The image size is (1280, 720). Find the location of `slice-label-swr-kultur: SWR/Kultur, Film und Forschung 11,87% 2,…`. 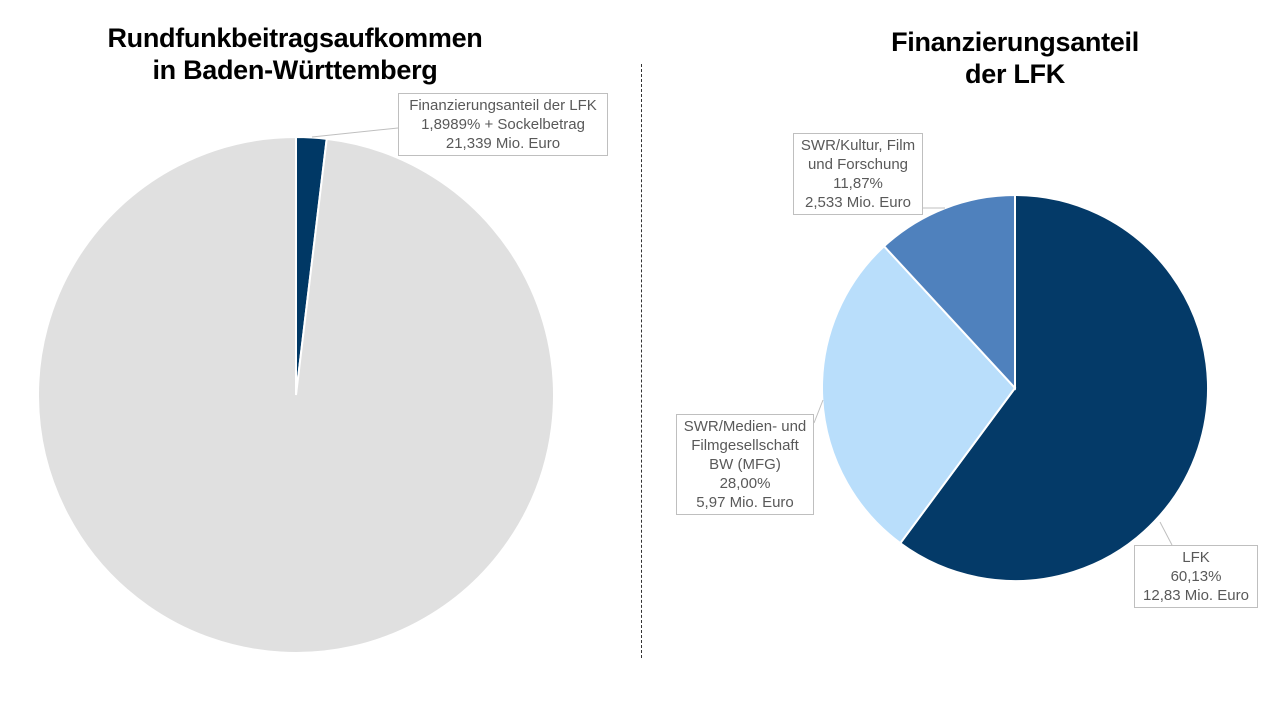

slice-label-swr-kultur: SWR/Kultur, Film und Forschung 11,87% 2,… is located at coordinates (858, 174).